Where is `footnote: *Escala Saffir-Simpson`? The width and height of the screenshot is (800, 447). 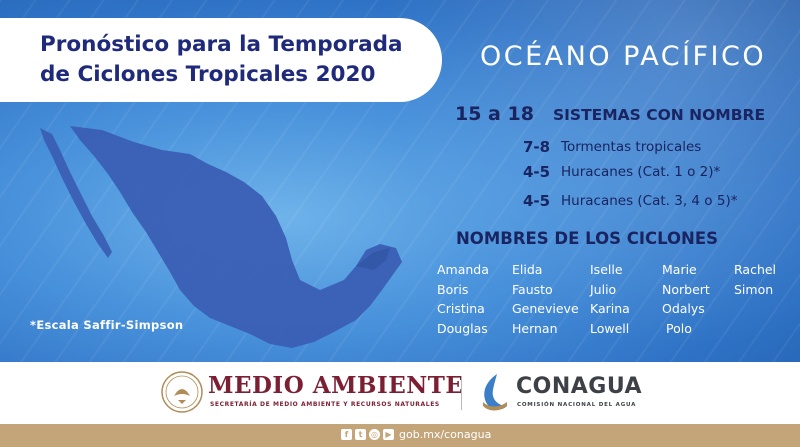
footnote: *Escala Saffir-Simpson is located at coordinates (107, 325).